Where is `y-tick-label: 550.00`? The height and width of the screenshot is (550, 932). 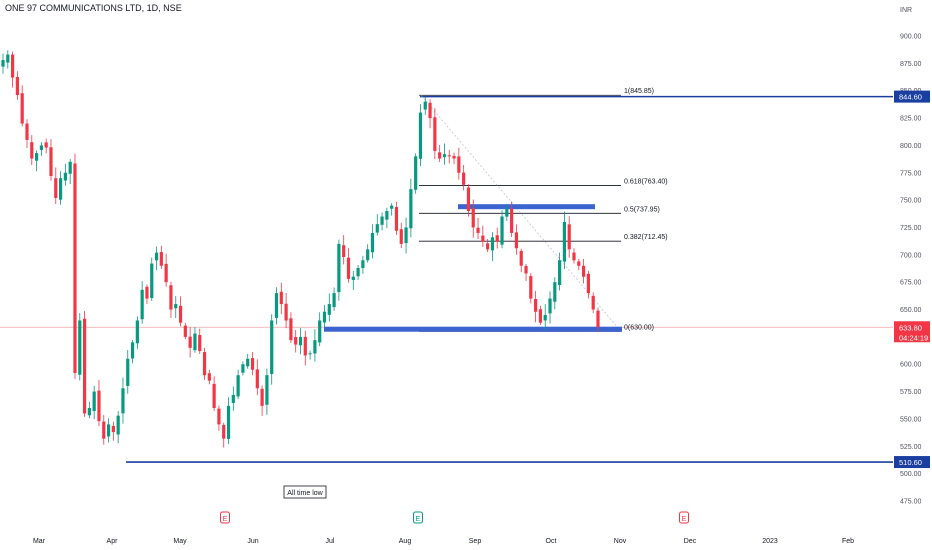
y-tick-label: 550.00 is located at coordinates (911, 419).